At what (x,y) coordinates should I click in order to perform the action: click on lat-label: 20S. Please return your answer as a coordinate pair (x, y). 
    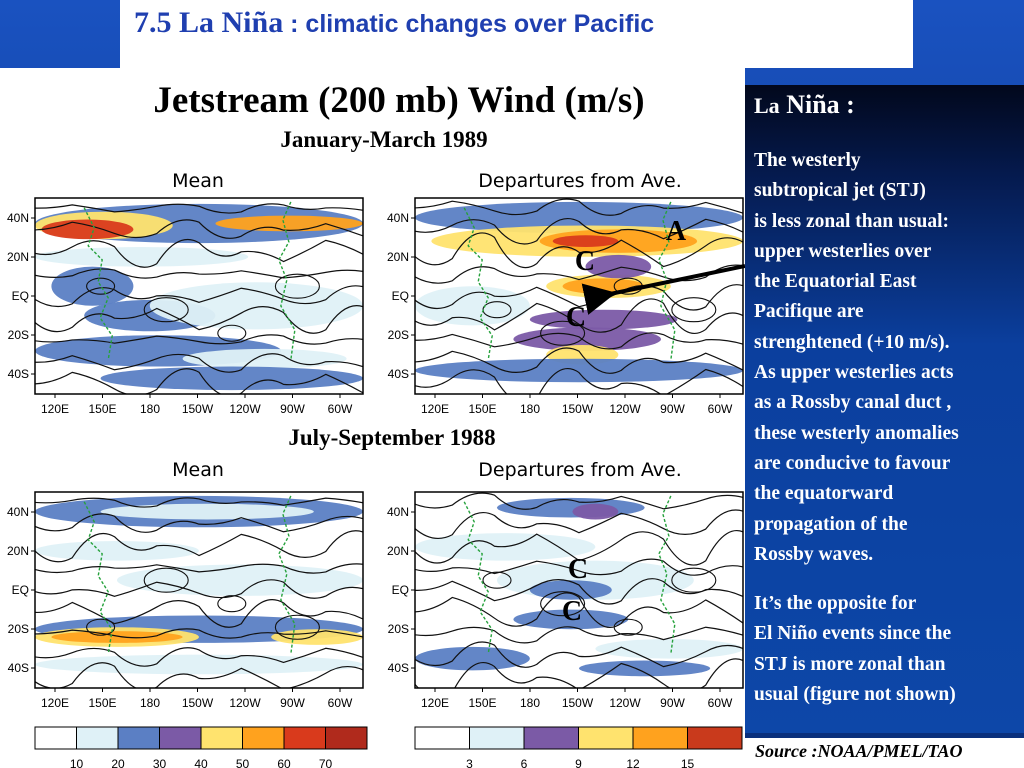
    Looking at the image, I should click on (398, 629).